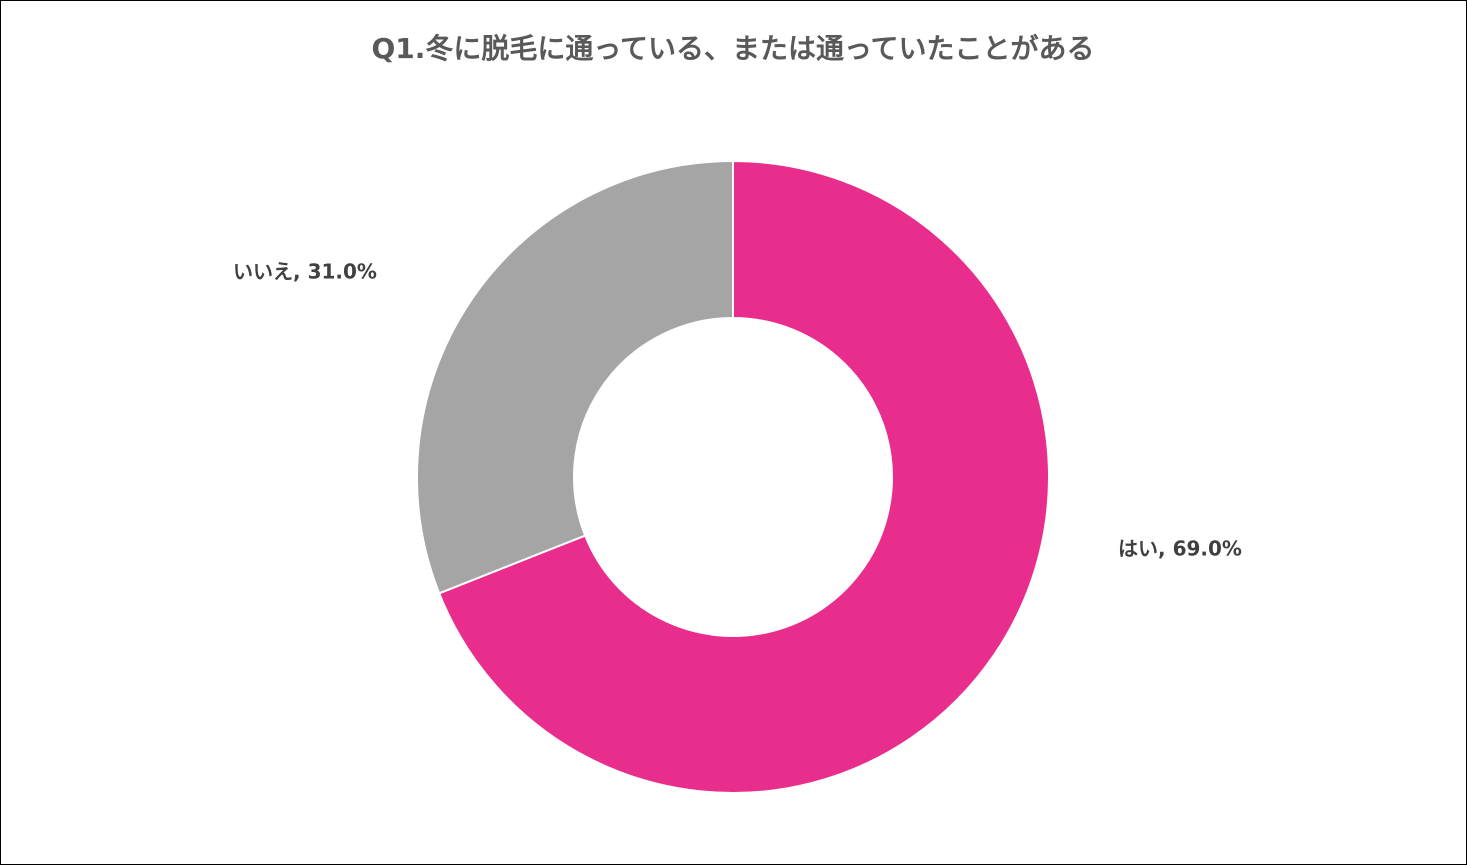 This screenshot has height=865, width=1467. Describe the element at coordinates (305, 272) in the screenshot. I see `data-label: いいえ, 31.0%` at that location.